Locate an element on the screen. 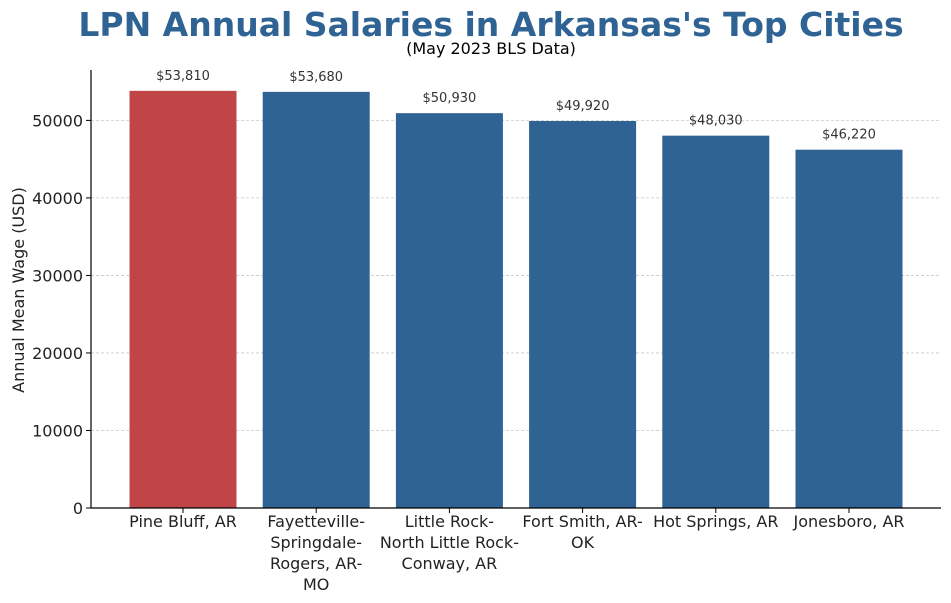 This screenshot has width=951, height=603. data-label: $53,680 is located at coordinates (316, 77).